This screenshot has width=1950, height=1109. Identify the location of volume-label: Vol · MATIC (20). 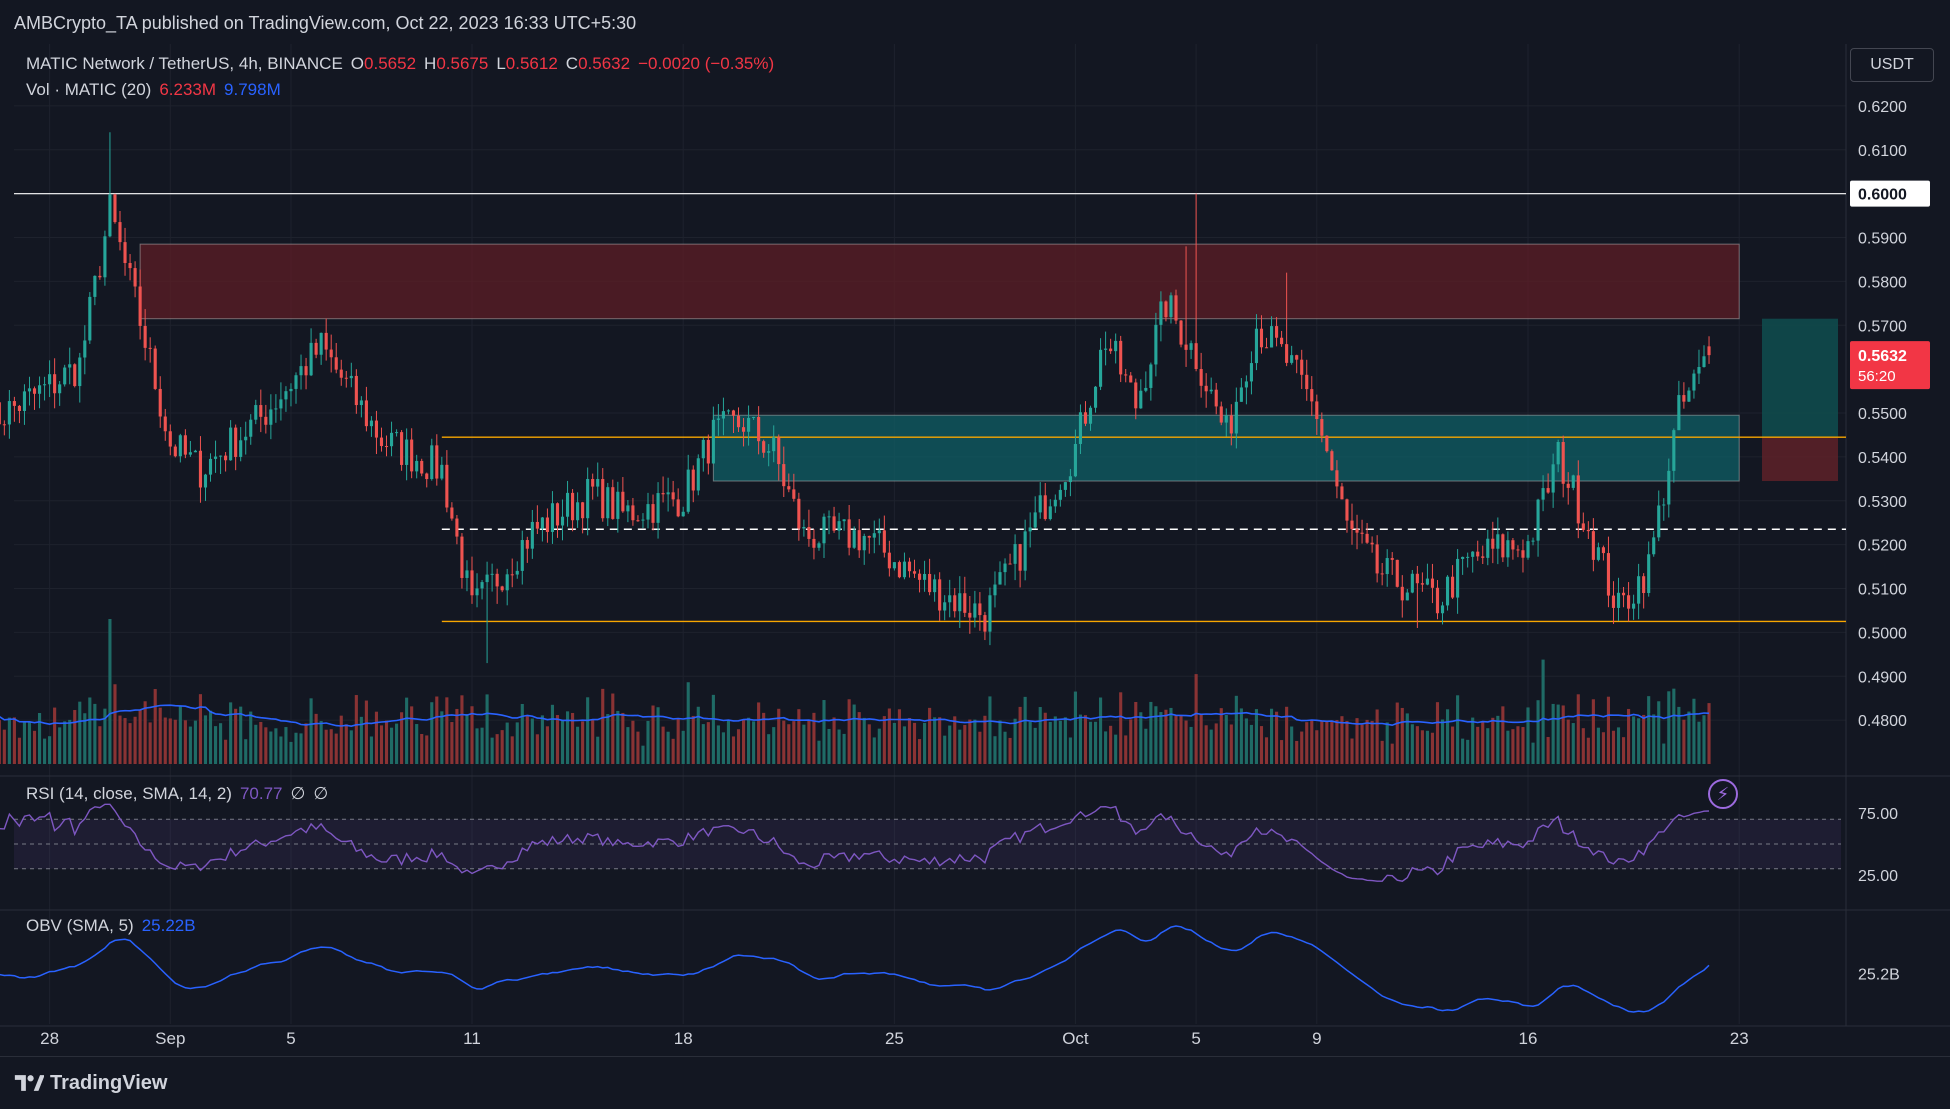
(89, 89).